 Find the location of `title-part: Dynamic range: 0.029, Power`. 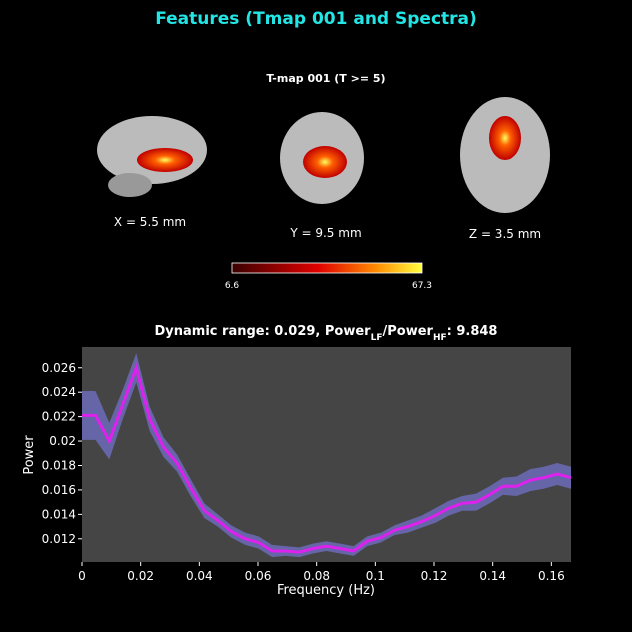

title-part: Dynamic range: 0.029, Power is located at coordinates (263, 331).